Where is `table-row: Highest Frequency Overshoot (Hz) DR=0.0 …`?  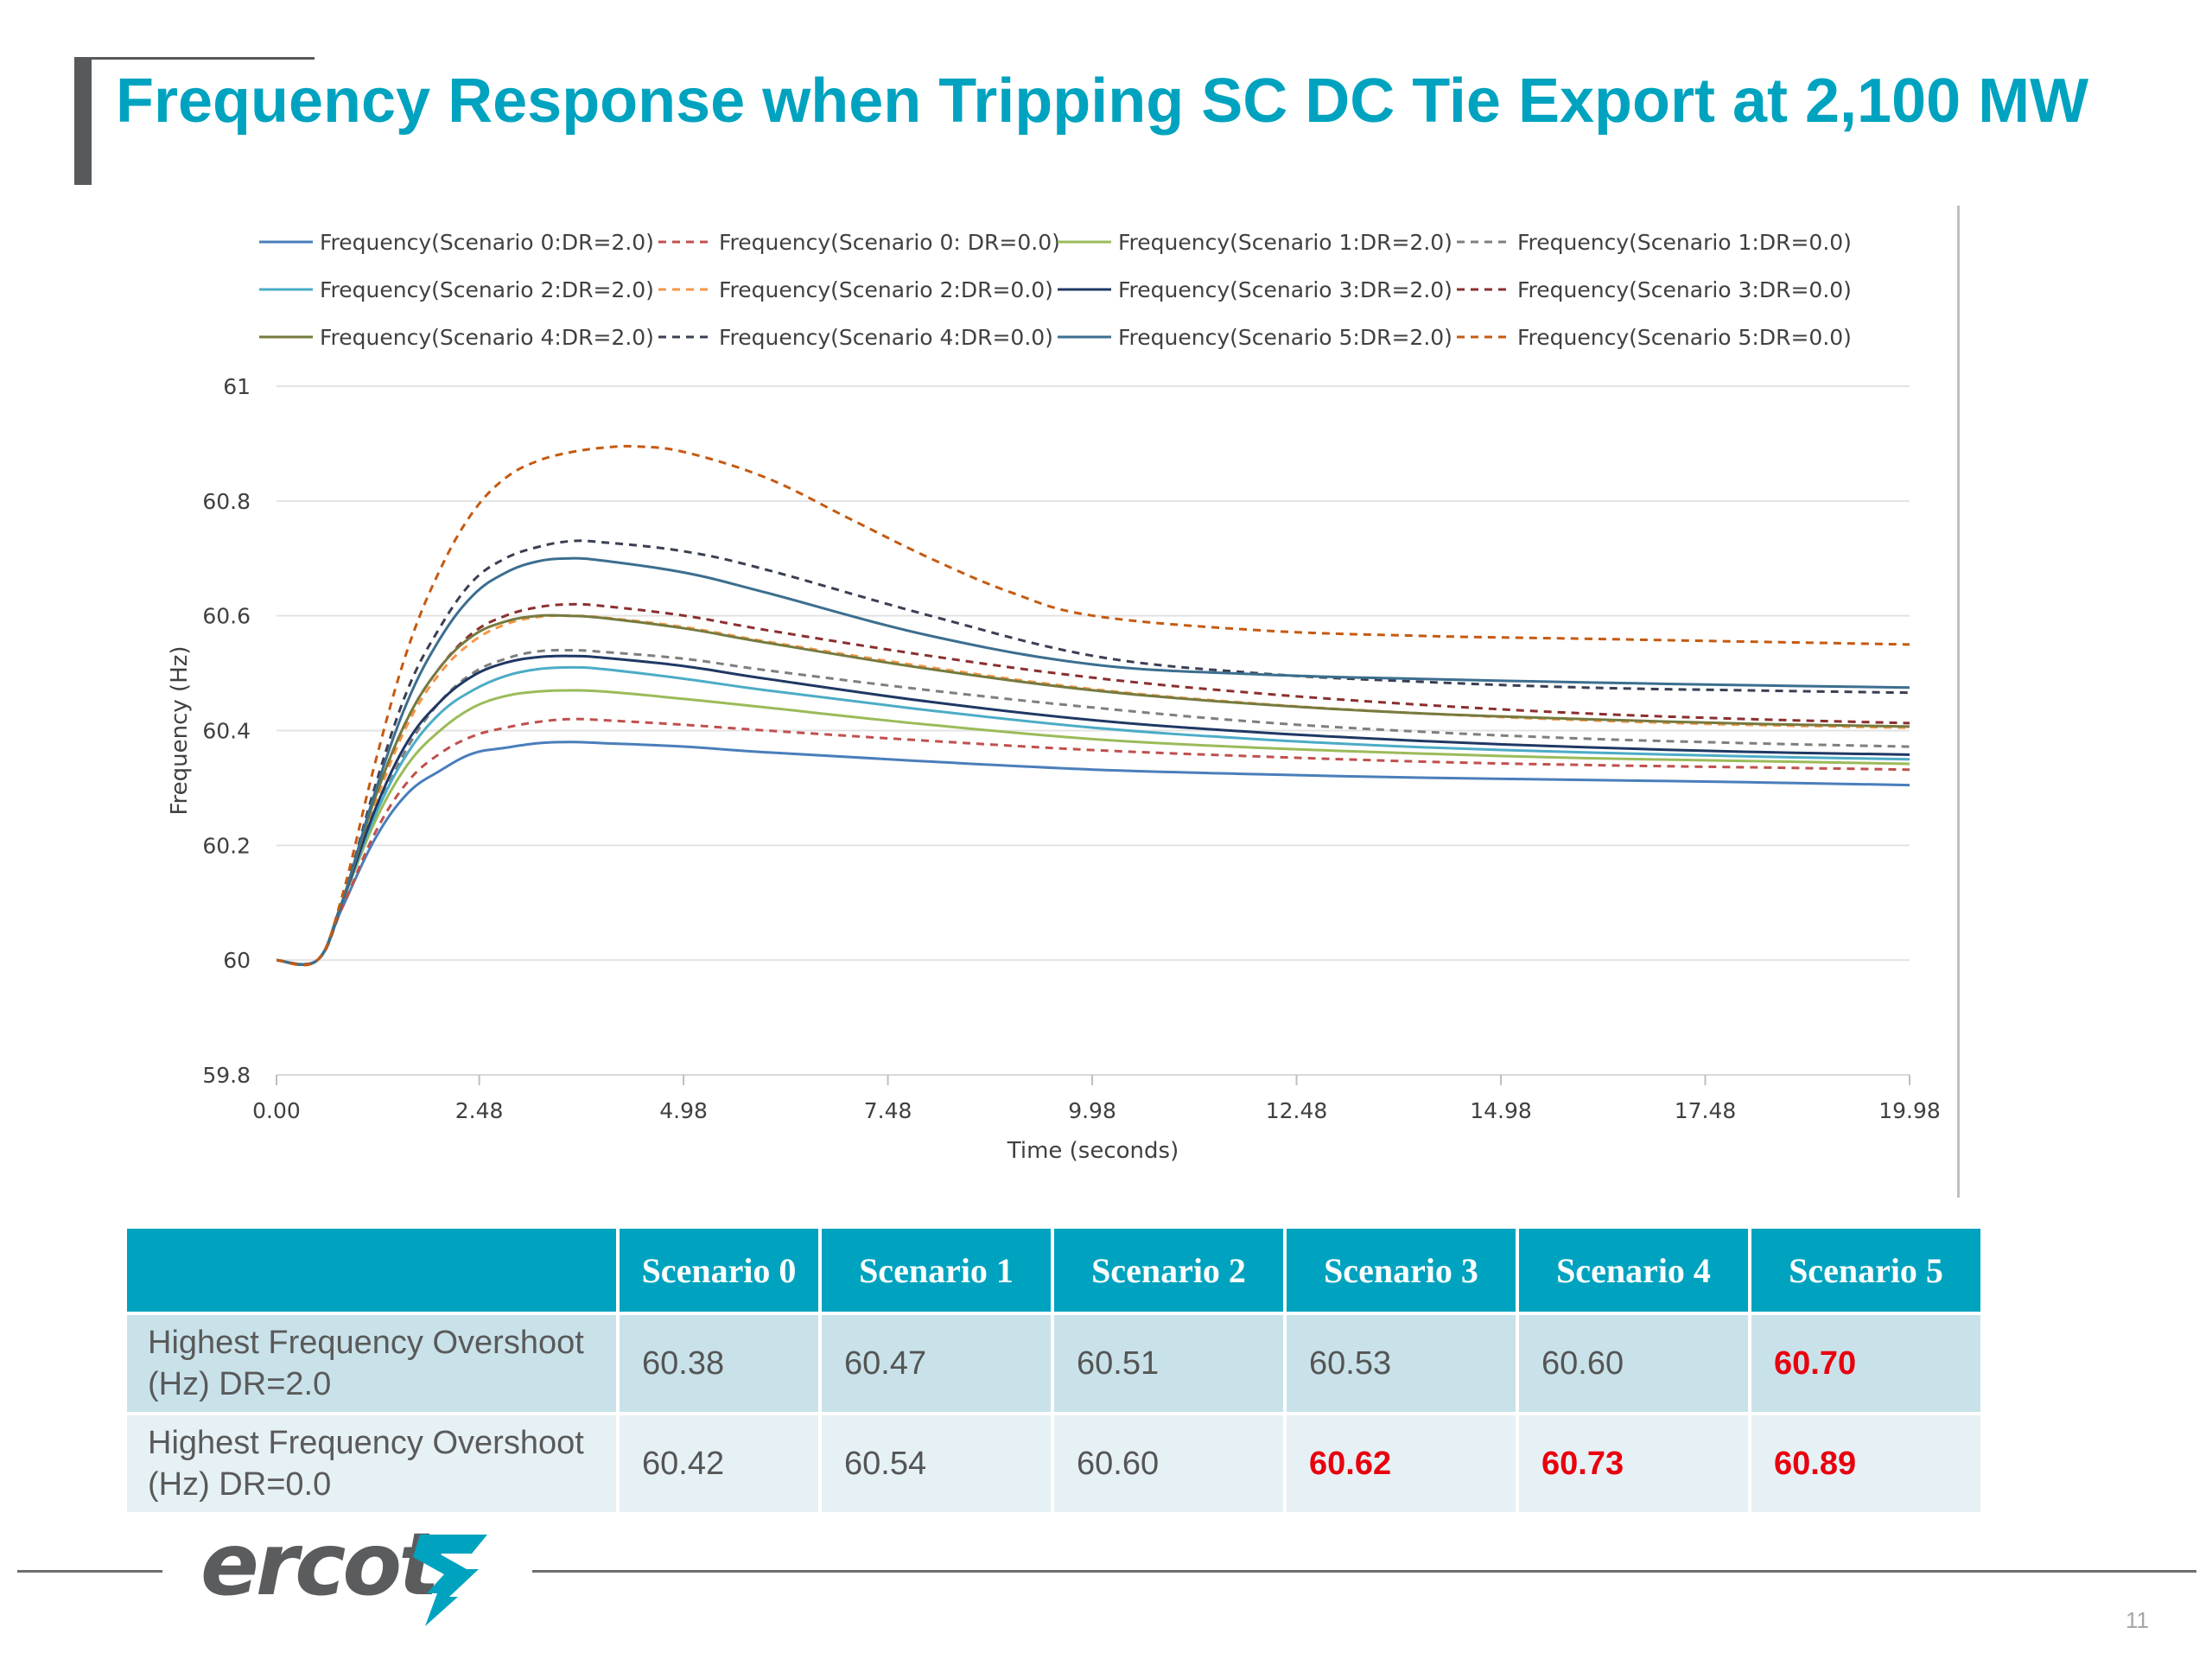
table-row: Highest Frequency Overshoot (Hz) DR=0.0 … is located at coordinates (1053, 1463).